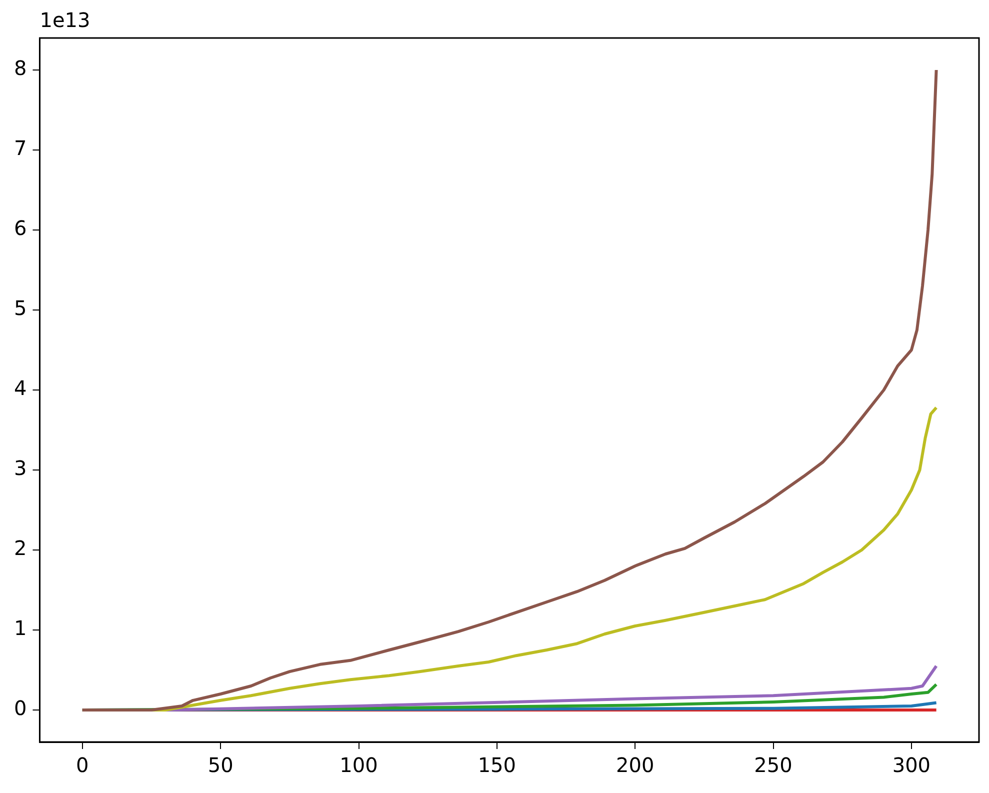 The width and height of the screenshot is (989, 793). I want to click on y-tick-label: 0, so click(20, 708).